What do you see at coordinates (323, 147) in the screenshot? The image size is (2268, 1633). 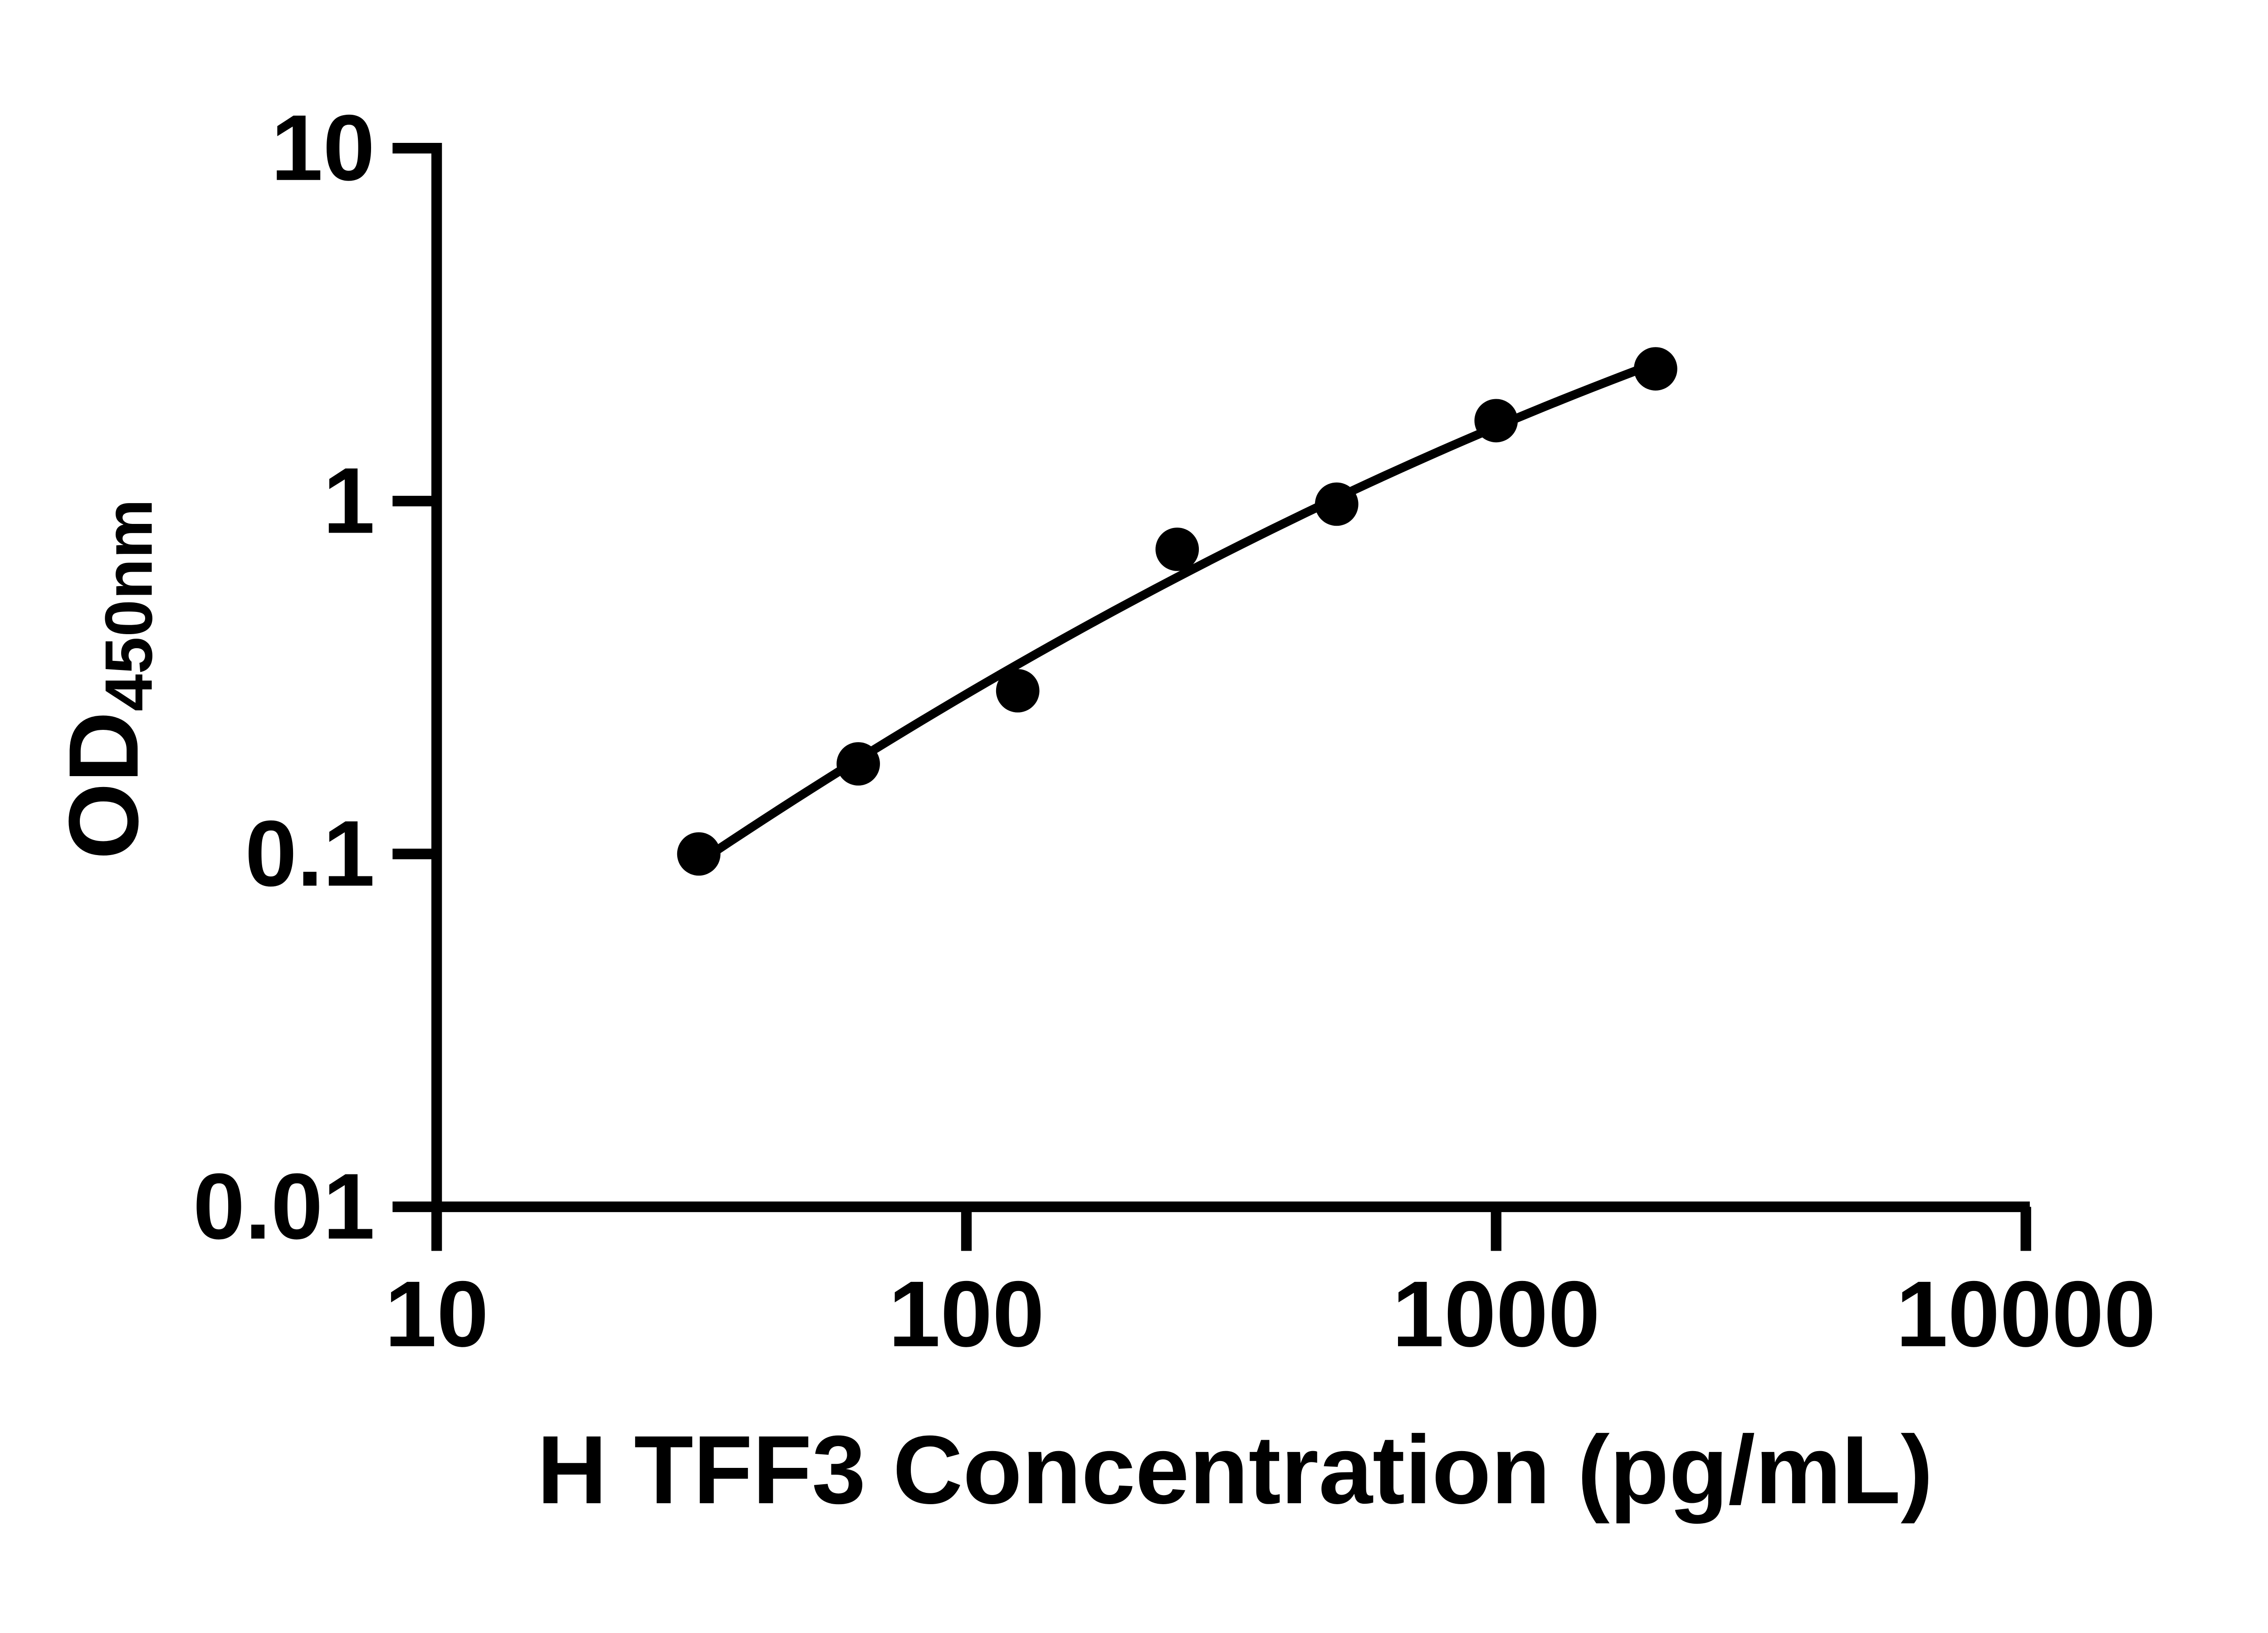 I see `y-tick-label: 10` at bounding box center [323, 147].